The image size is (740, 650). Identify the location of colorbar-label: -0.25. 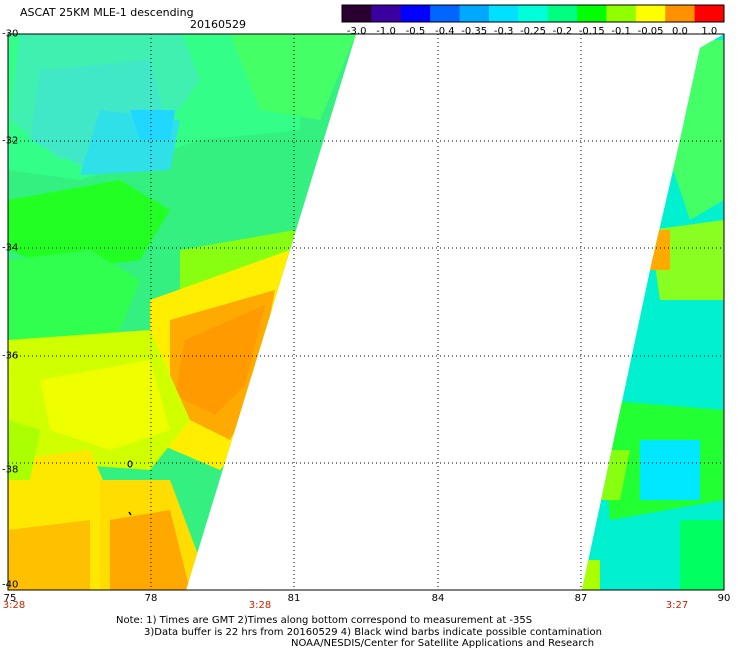
(533, 31).